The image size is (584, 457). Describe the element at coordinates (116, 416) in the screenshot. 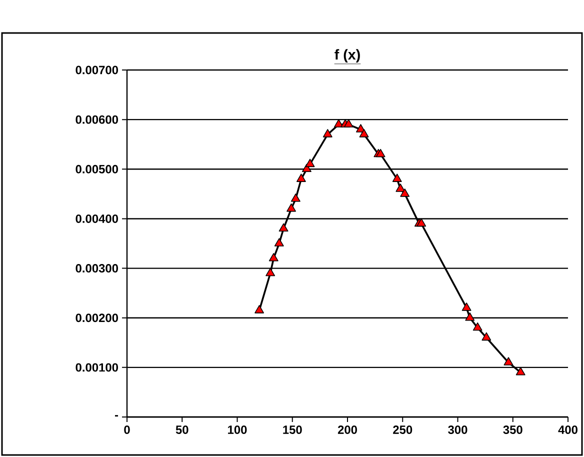

I see `y-tick-label: -` at that location.